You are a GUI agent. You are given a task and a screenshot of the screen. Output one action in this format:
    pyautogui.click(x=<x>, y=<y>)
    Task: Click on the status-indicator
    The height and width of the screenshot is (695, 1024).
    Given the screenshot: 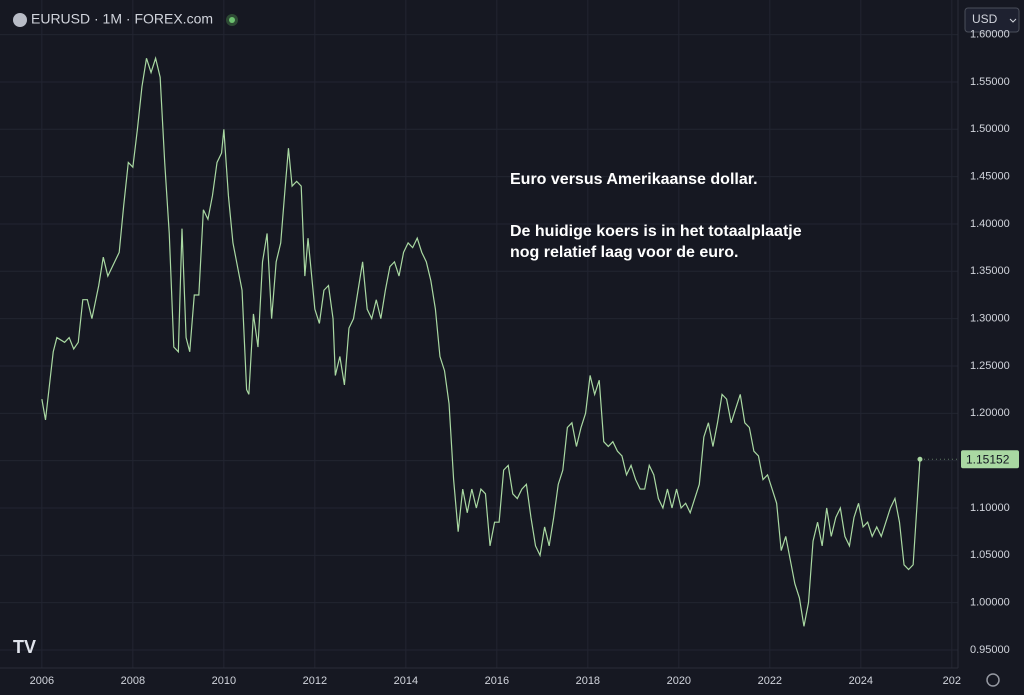 What is the action you would take?
    pyautogui.click(x=232, y=20)
    